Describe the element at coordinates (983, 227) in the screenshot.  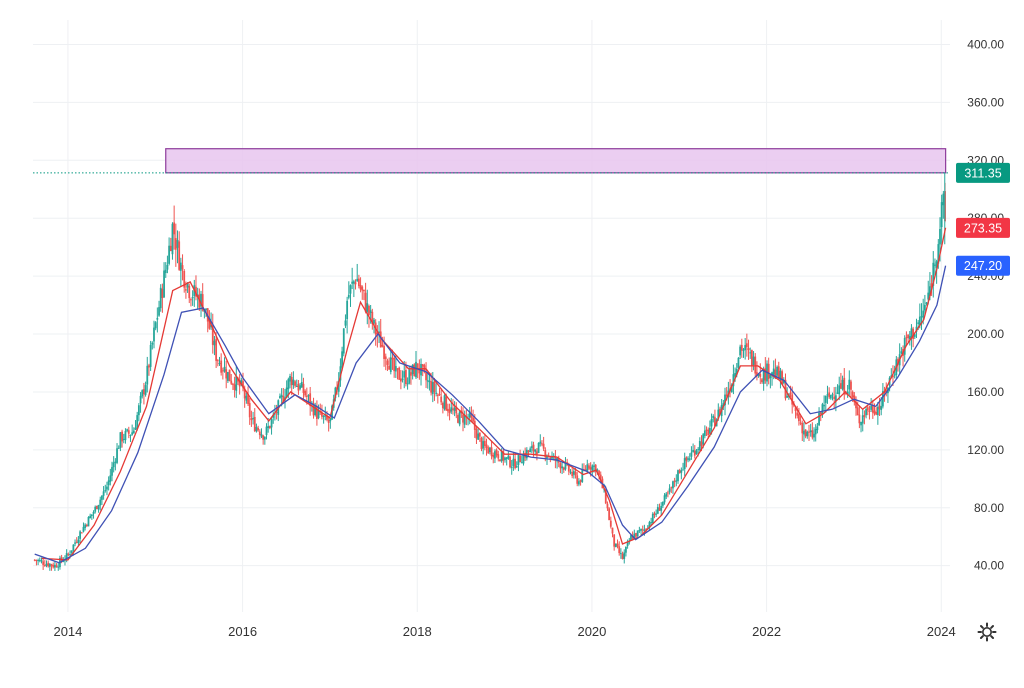
I see `ma-fast-badge` at that location.